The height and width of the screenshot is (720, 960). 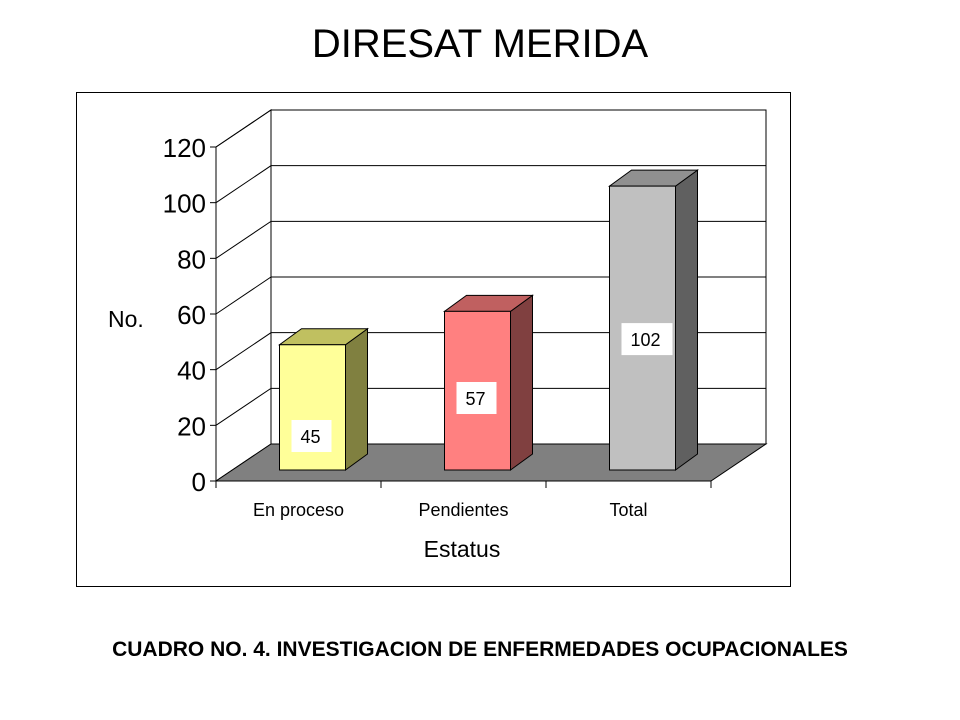 What do you see at coordinates (191, 315) in the screenshot?
I see `y-tick-label: 60` at bounding box center [191, 315].